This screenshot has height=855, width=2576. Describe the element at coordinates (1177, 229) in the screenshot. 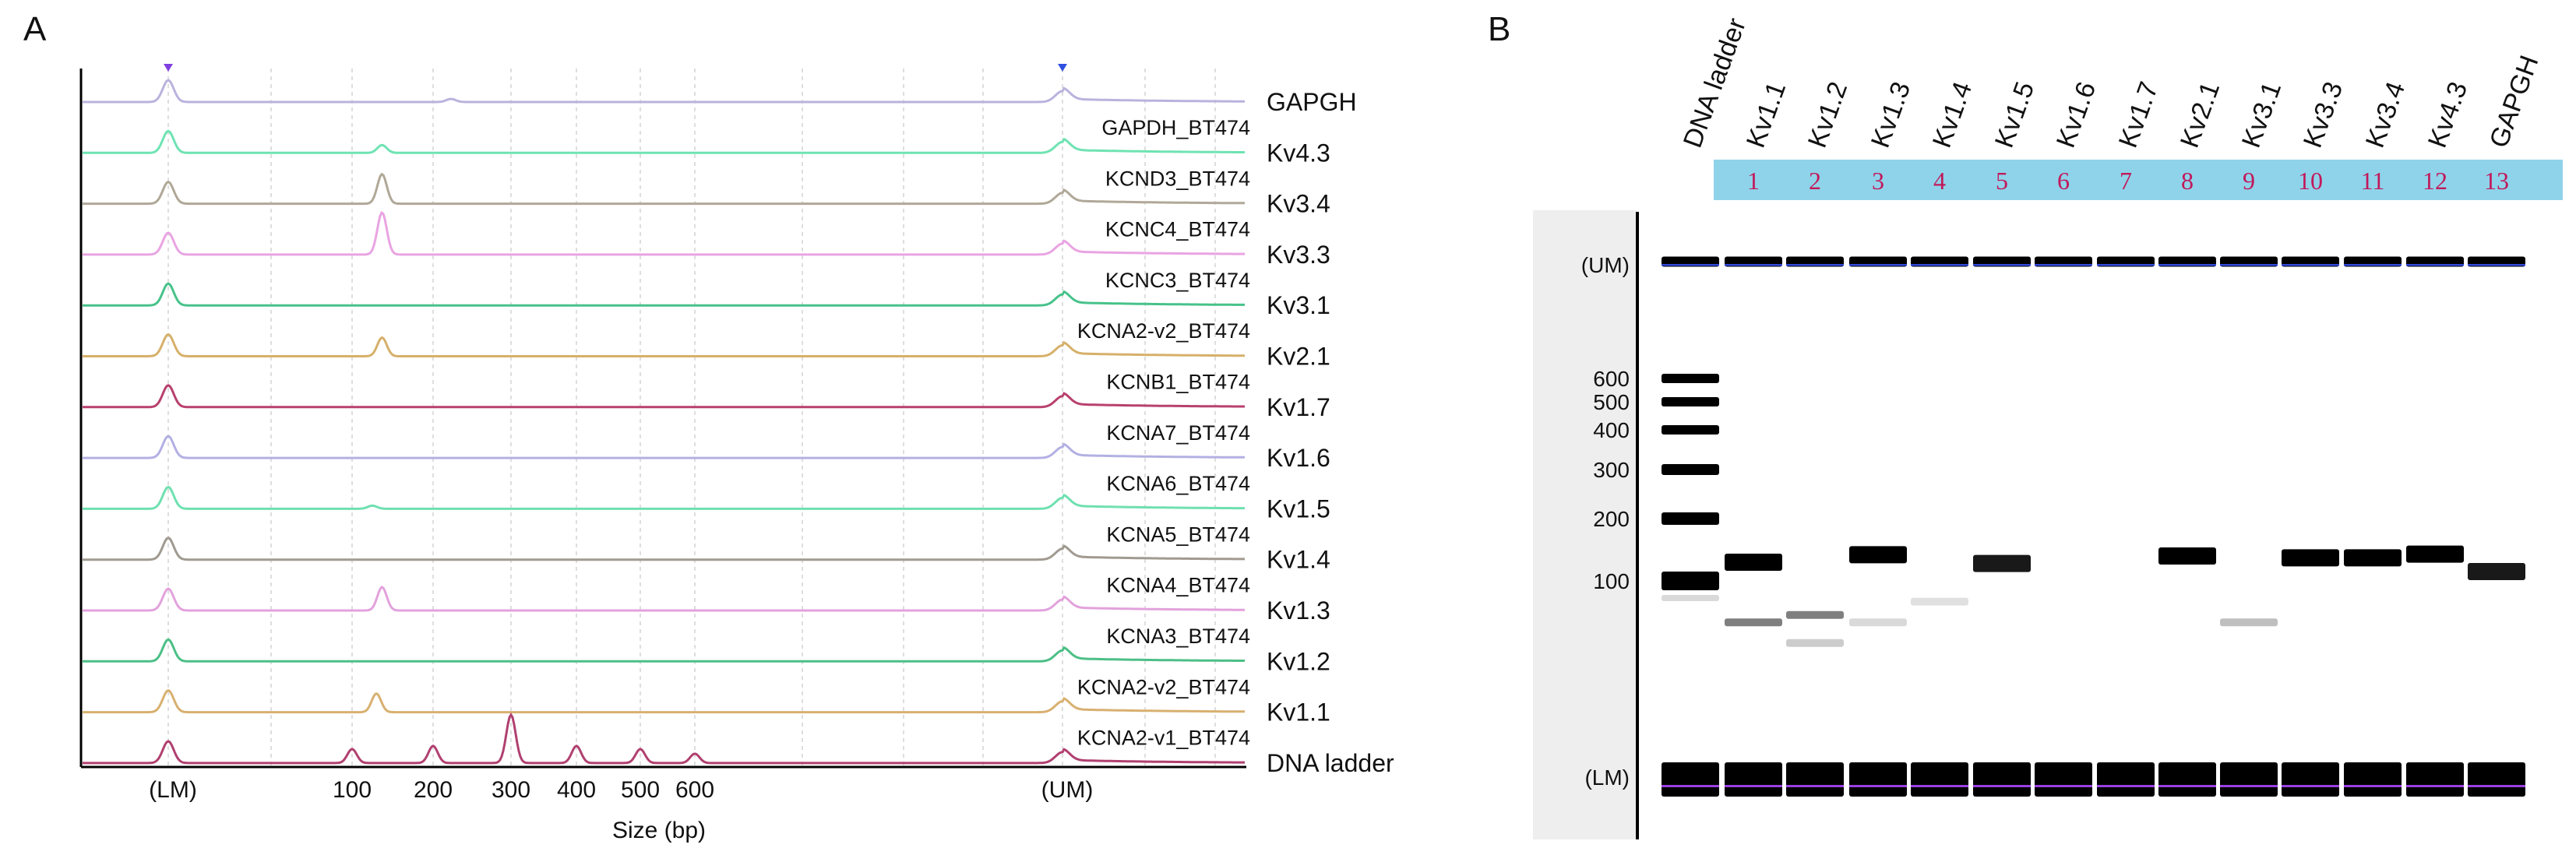

I see `trace-sample-label: KCNC4_BT474` at that location.